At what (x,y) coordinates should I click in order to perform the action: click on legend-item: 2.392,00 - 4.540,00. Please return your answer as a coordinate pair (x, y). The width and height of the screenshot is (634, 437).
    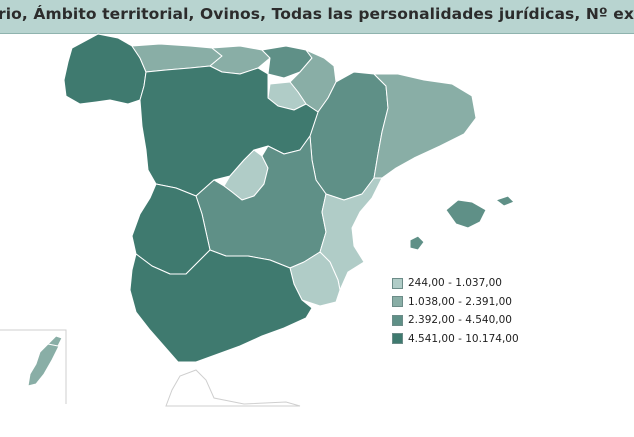
    Looking at the image, I should click on (455, 320).